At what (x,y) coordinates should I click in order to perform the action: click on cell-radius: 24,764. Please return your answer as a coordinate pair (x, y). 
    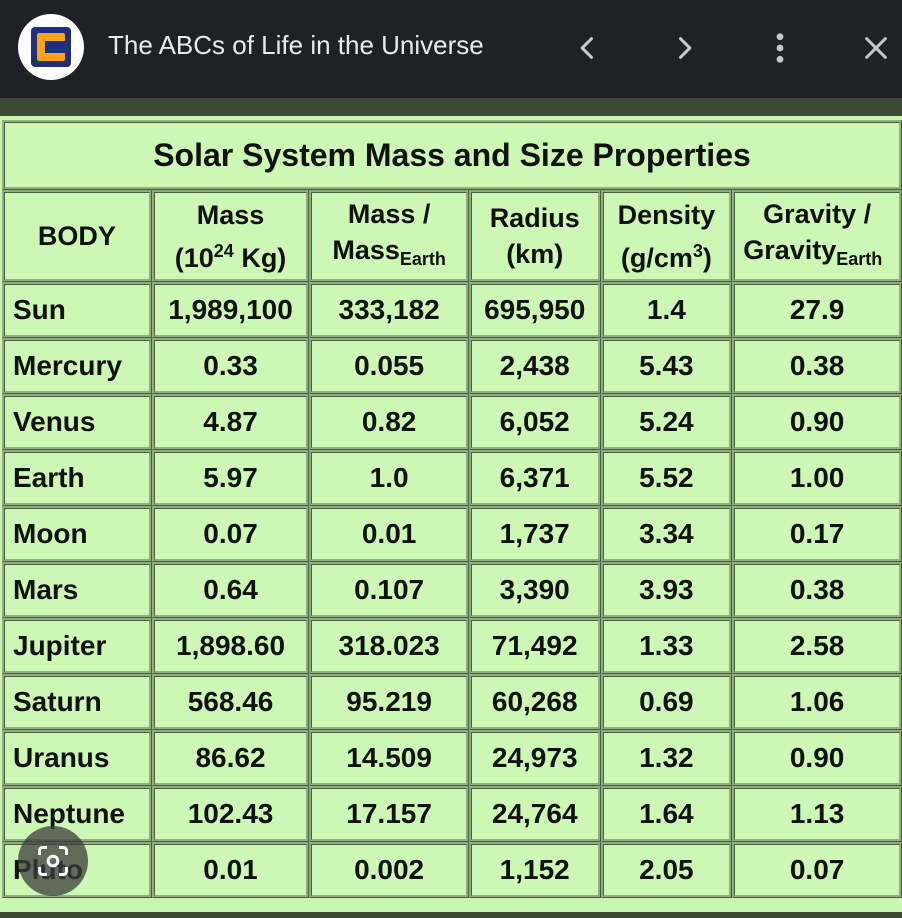
    Looking at the image, I should click on (534, 814).